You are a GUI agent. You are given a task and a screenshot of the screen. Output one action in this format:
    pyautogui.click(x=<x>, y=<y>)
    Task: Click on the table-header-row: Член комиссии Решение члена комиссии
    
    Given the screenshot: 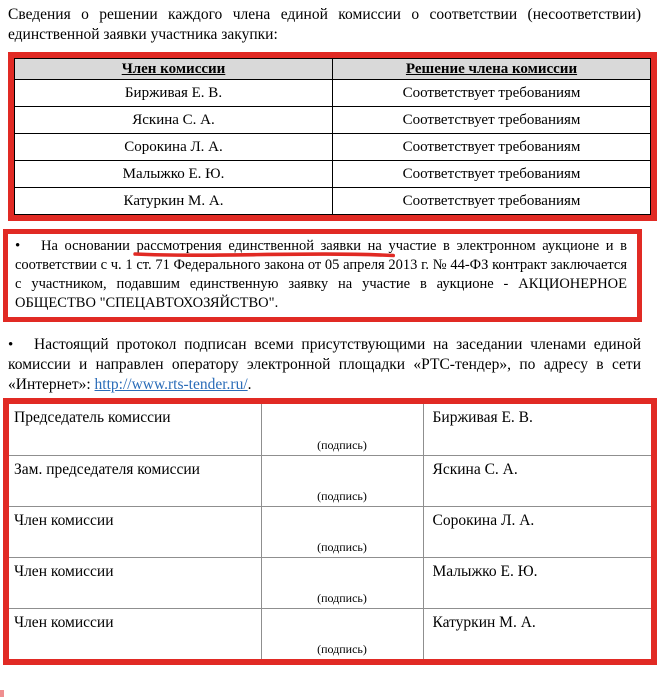 What is the action you would take?
    pyautogui.click(x=332, y=69)
    